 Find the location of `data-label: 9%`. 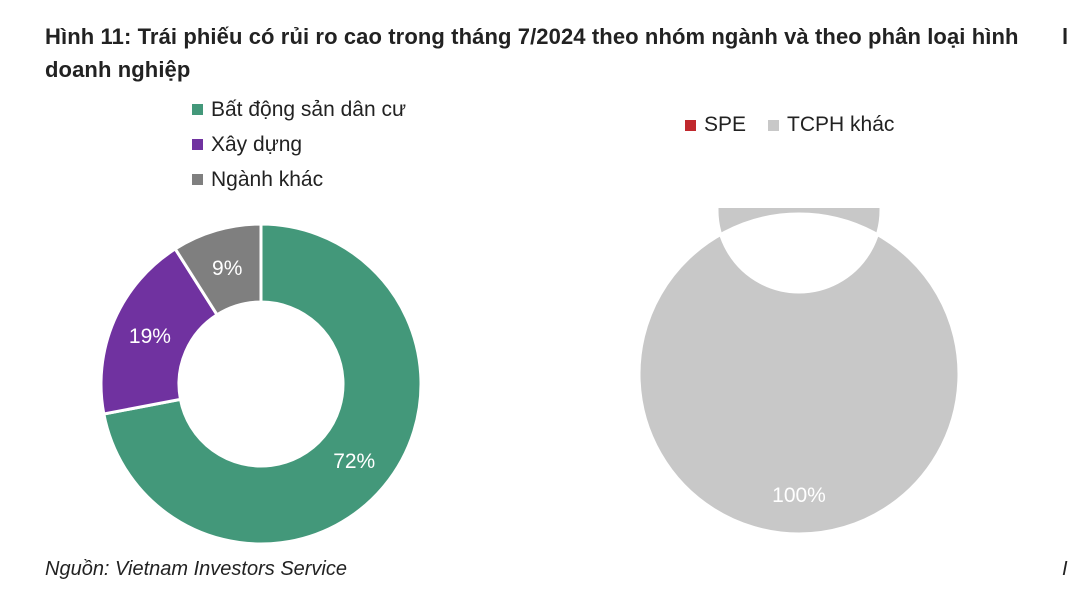

data-label: 9% is located at coordinates (227, 268).